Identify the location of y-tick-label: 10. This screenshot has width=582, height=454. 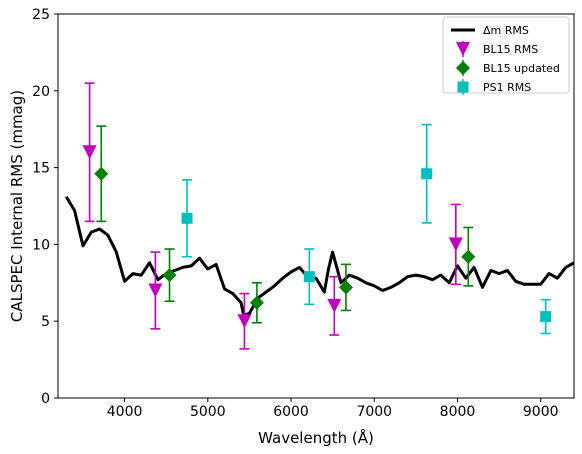
(41, 245).